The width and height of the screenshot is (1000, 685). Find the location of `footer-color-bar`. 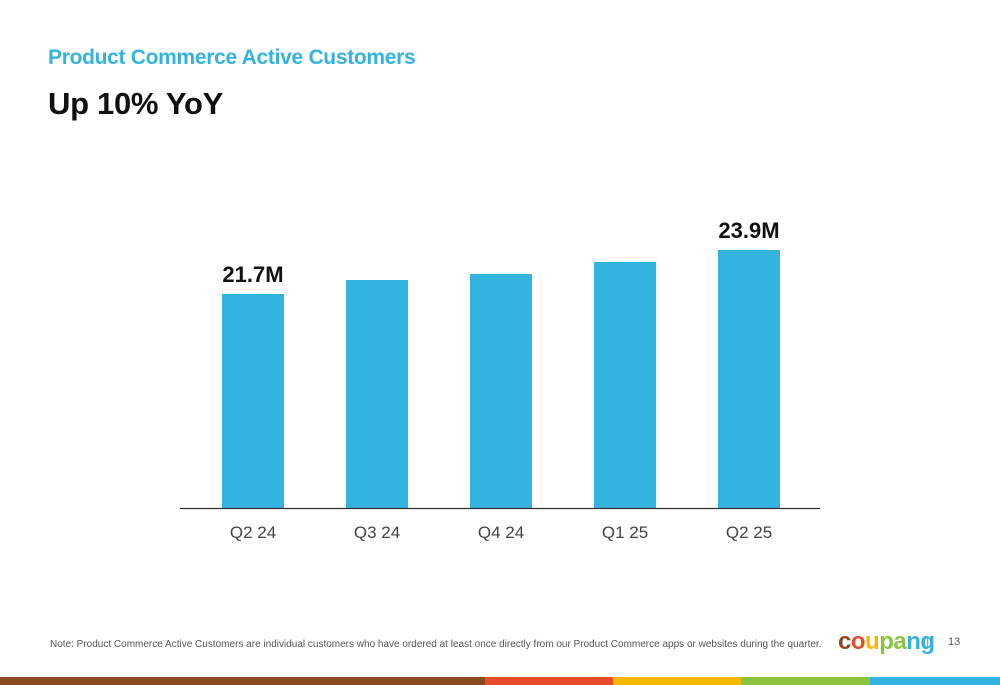

footer-color-bar is located at coordinates (500, 681).